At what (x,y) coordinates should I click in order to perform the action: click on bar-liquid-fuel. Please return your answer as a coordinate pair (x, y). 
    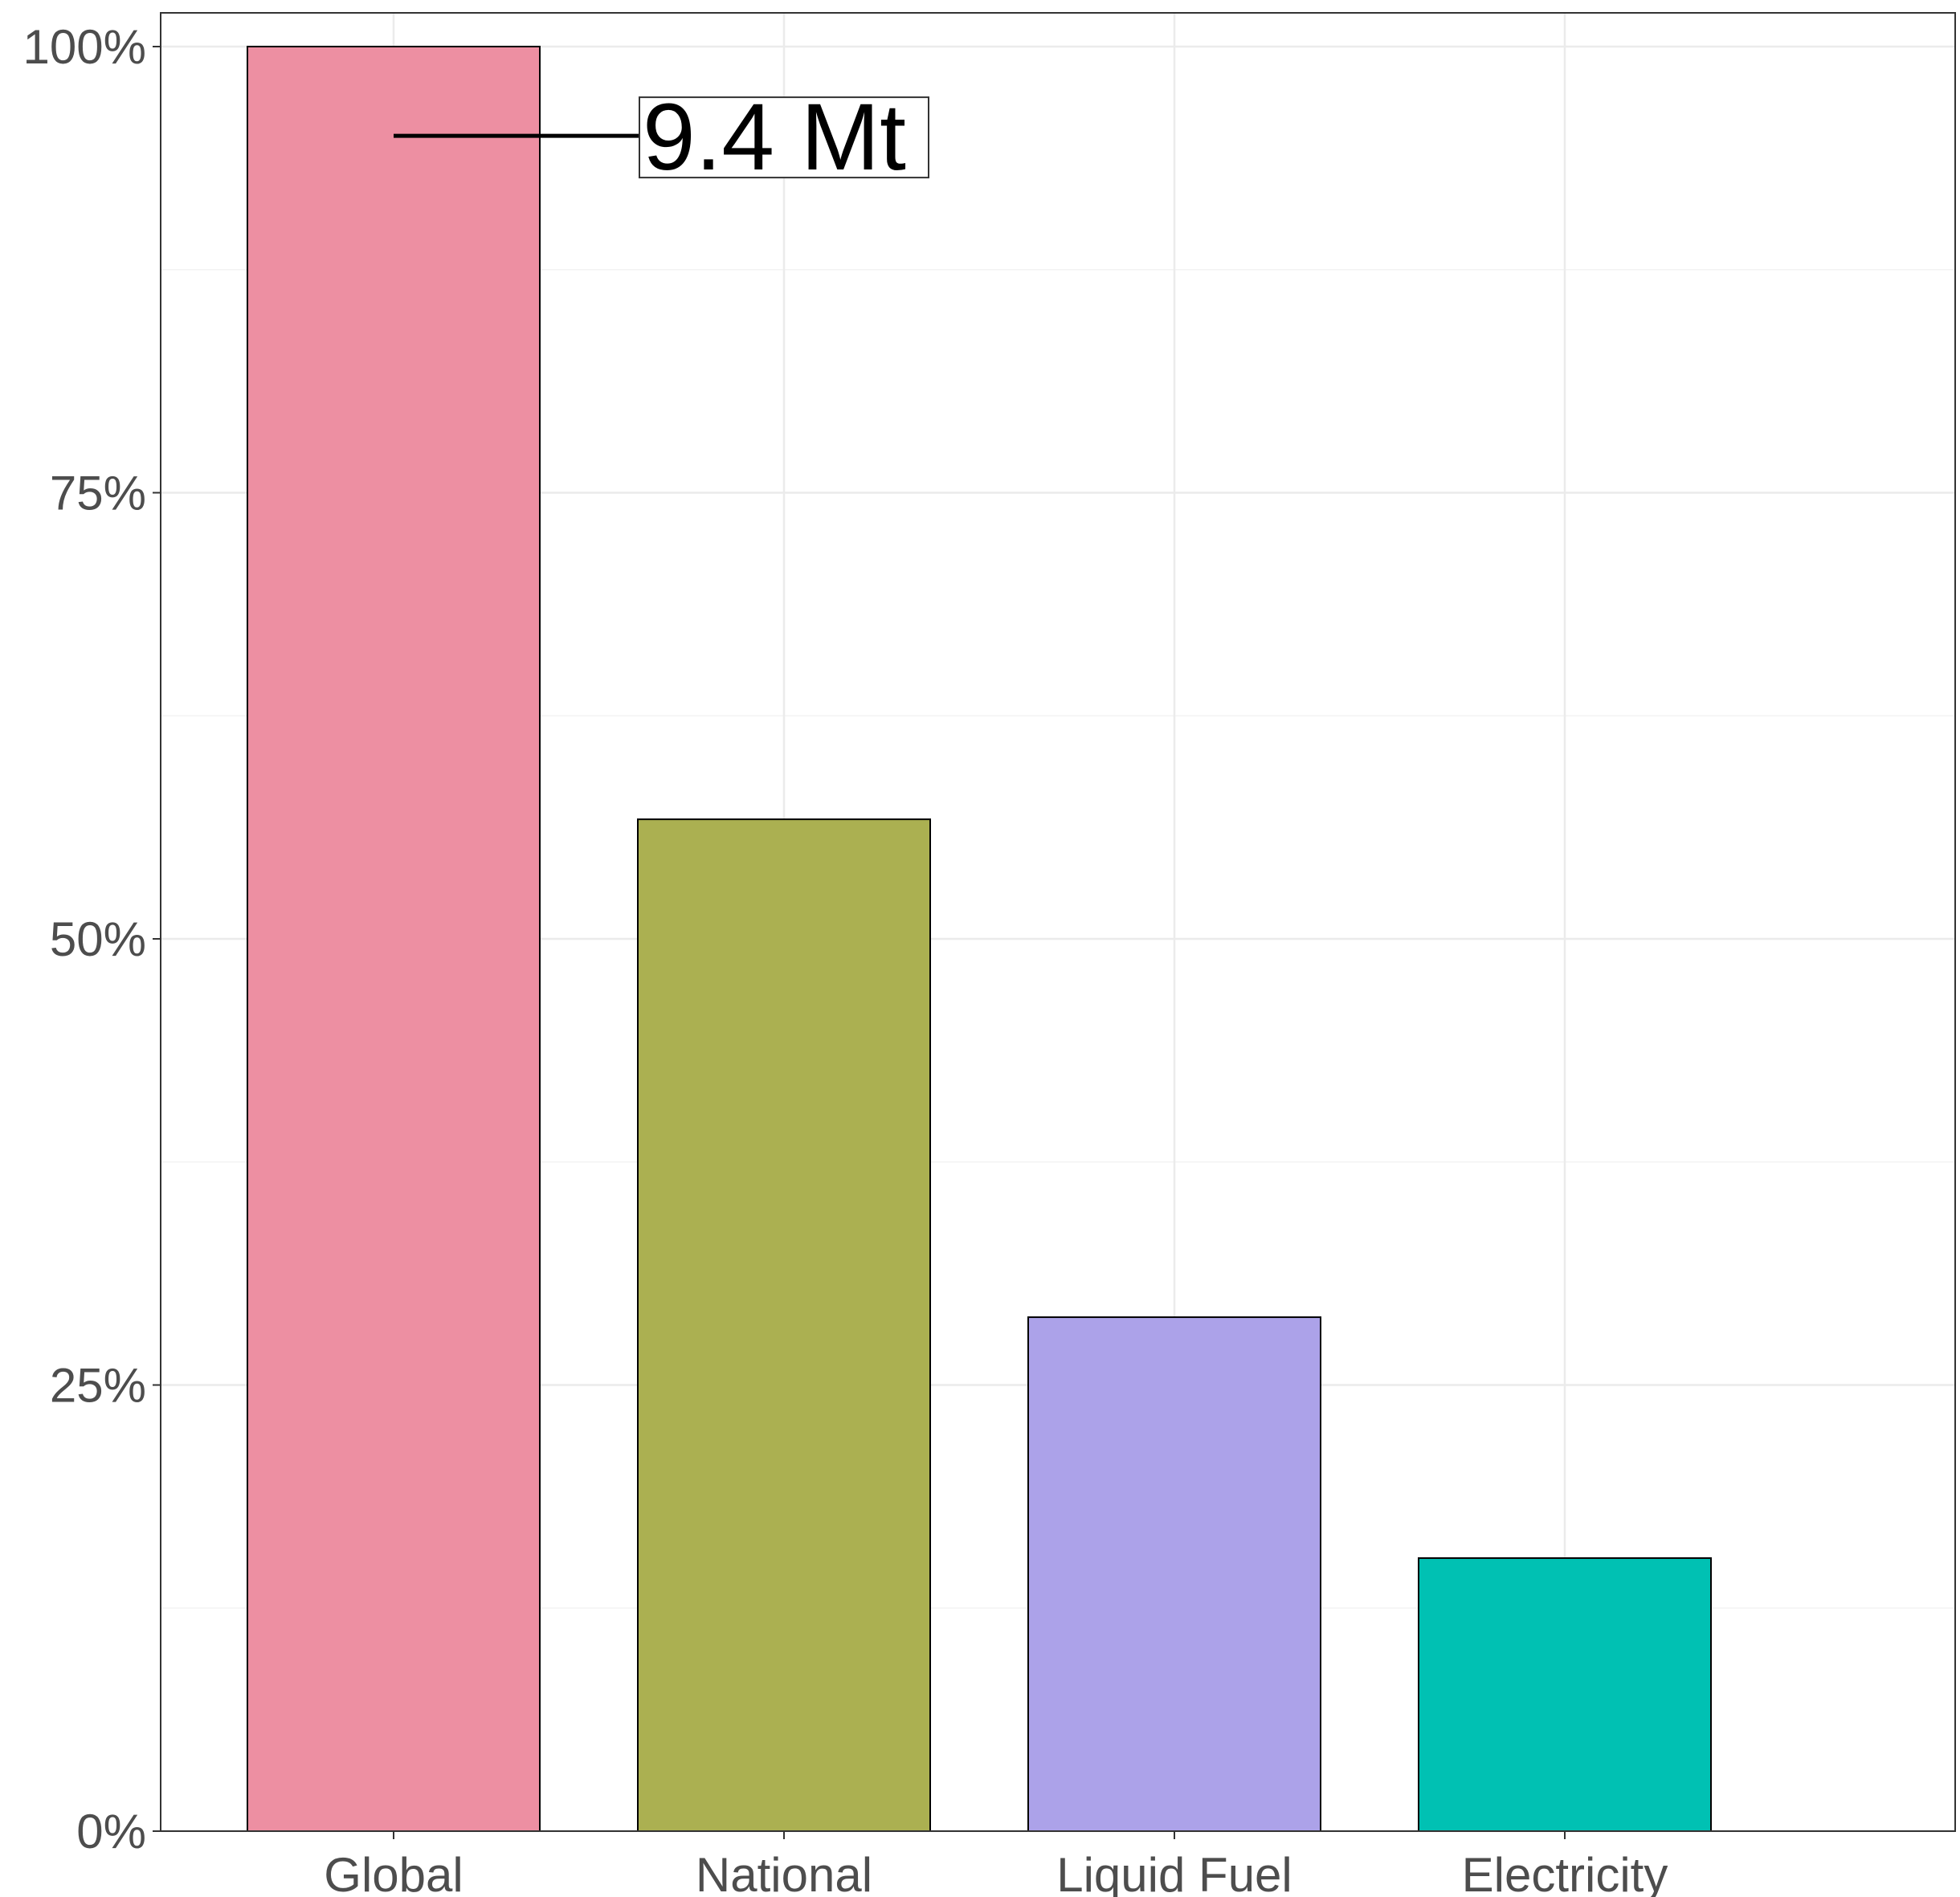
    Looking at the image, I should click on (1174, 1574).